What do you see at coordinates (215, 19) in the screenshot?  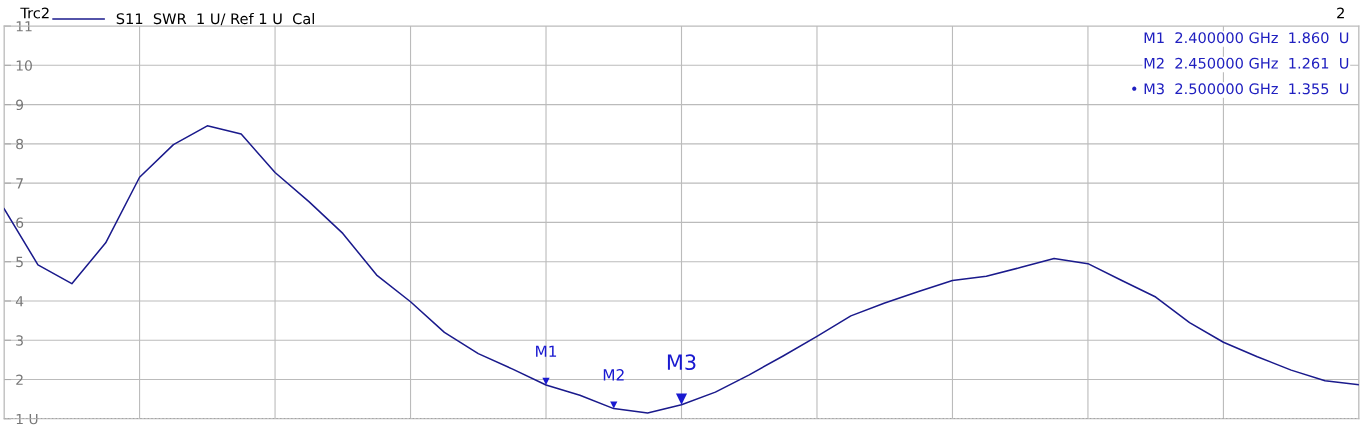 I see `legend-label: S11 SWR 1 U/ Ref 1 U Cal` at bounding box center [215, 19].